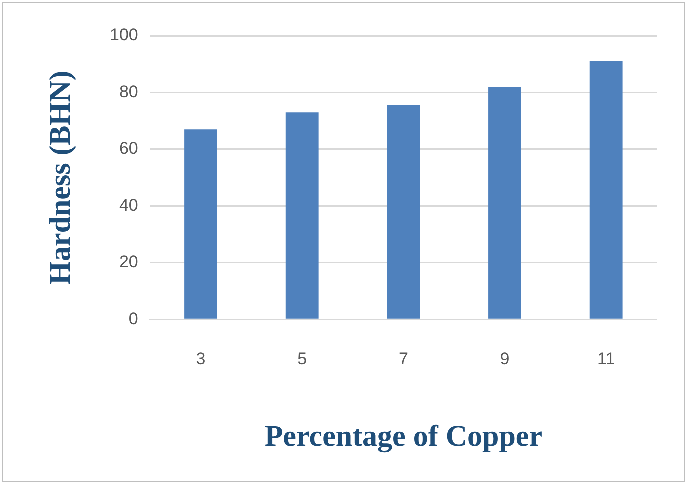  I want to click on y-tick-label: 20, so click(128, 262).